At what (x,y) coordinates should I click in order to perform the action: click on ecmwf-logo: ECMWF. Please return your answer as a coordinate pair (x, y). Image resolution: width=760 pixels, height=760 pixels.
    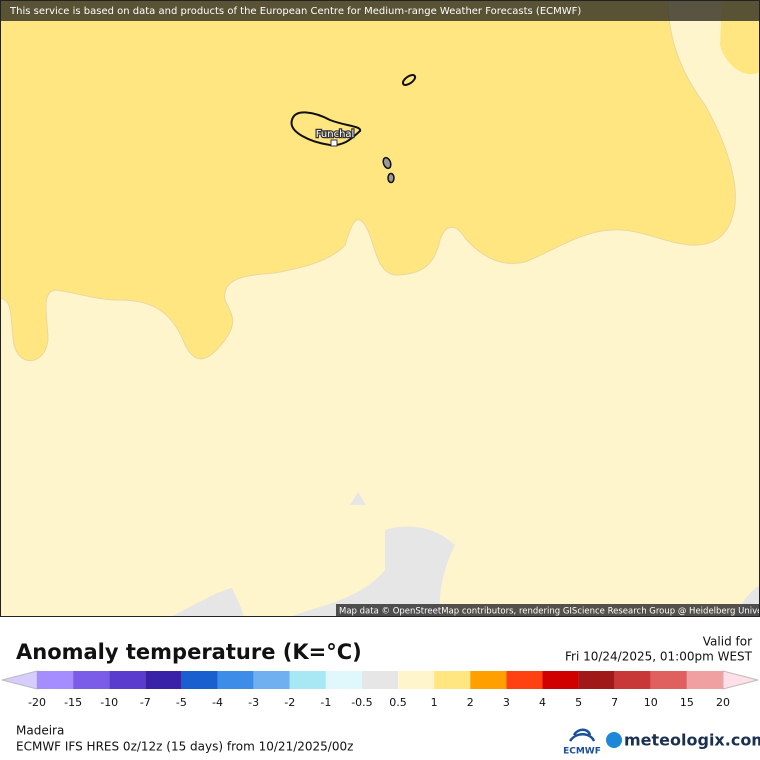
    Looking at the image, I should click on (582, 742).